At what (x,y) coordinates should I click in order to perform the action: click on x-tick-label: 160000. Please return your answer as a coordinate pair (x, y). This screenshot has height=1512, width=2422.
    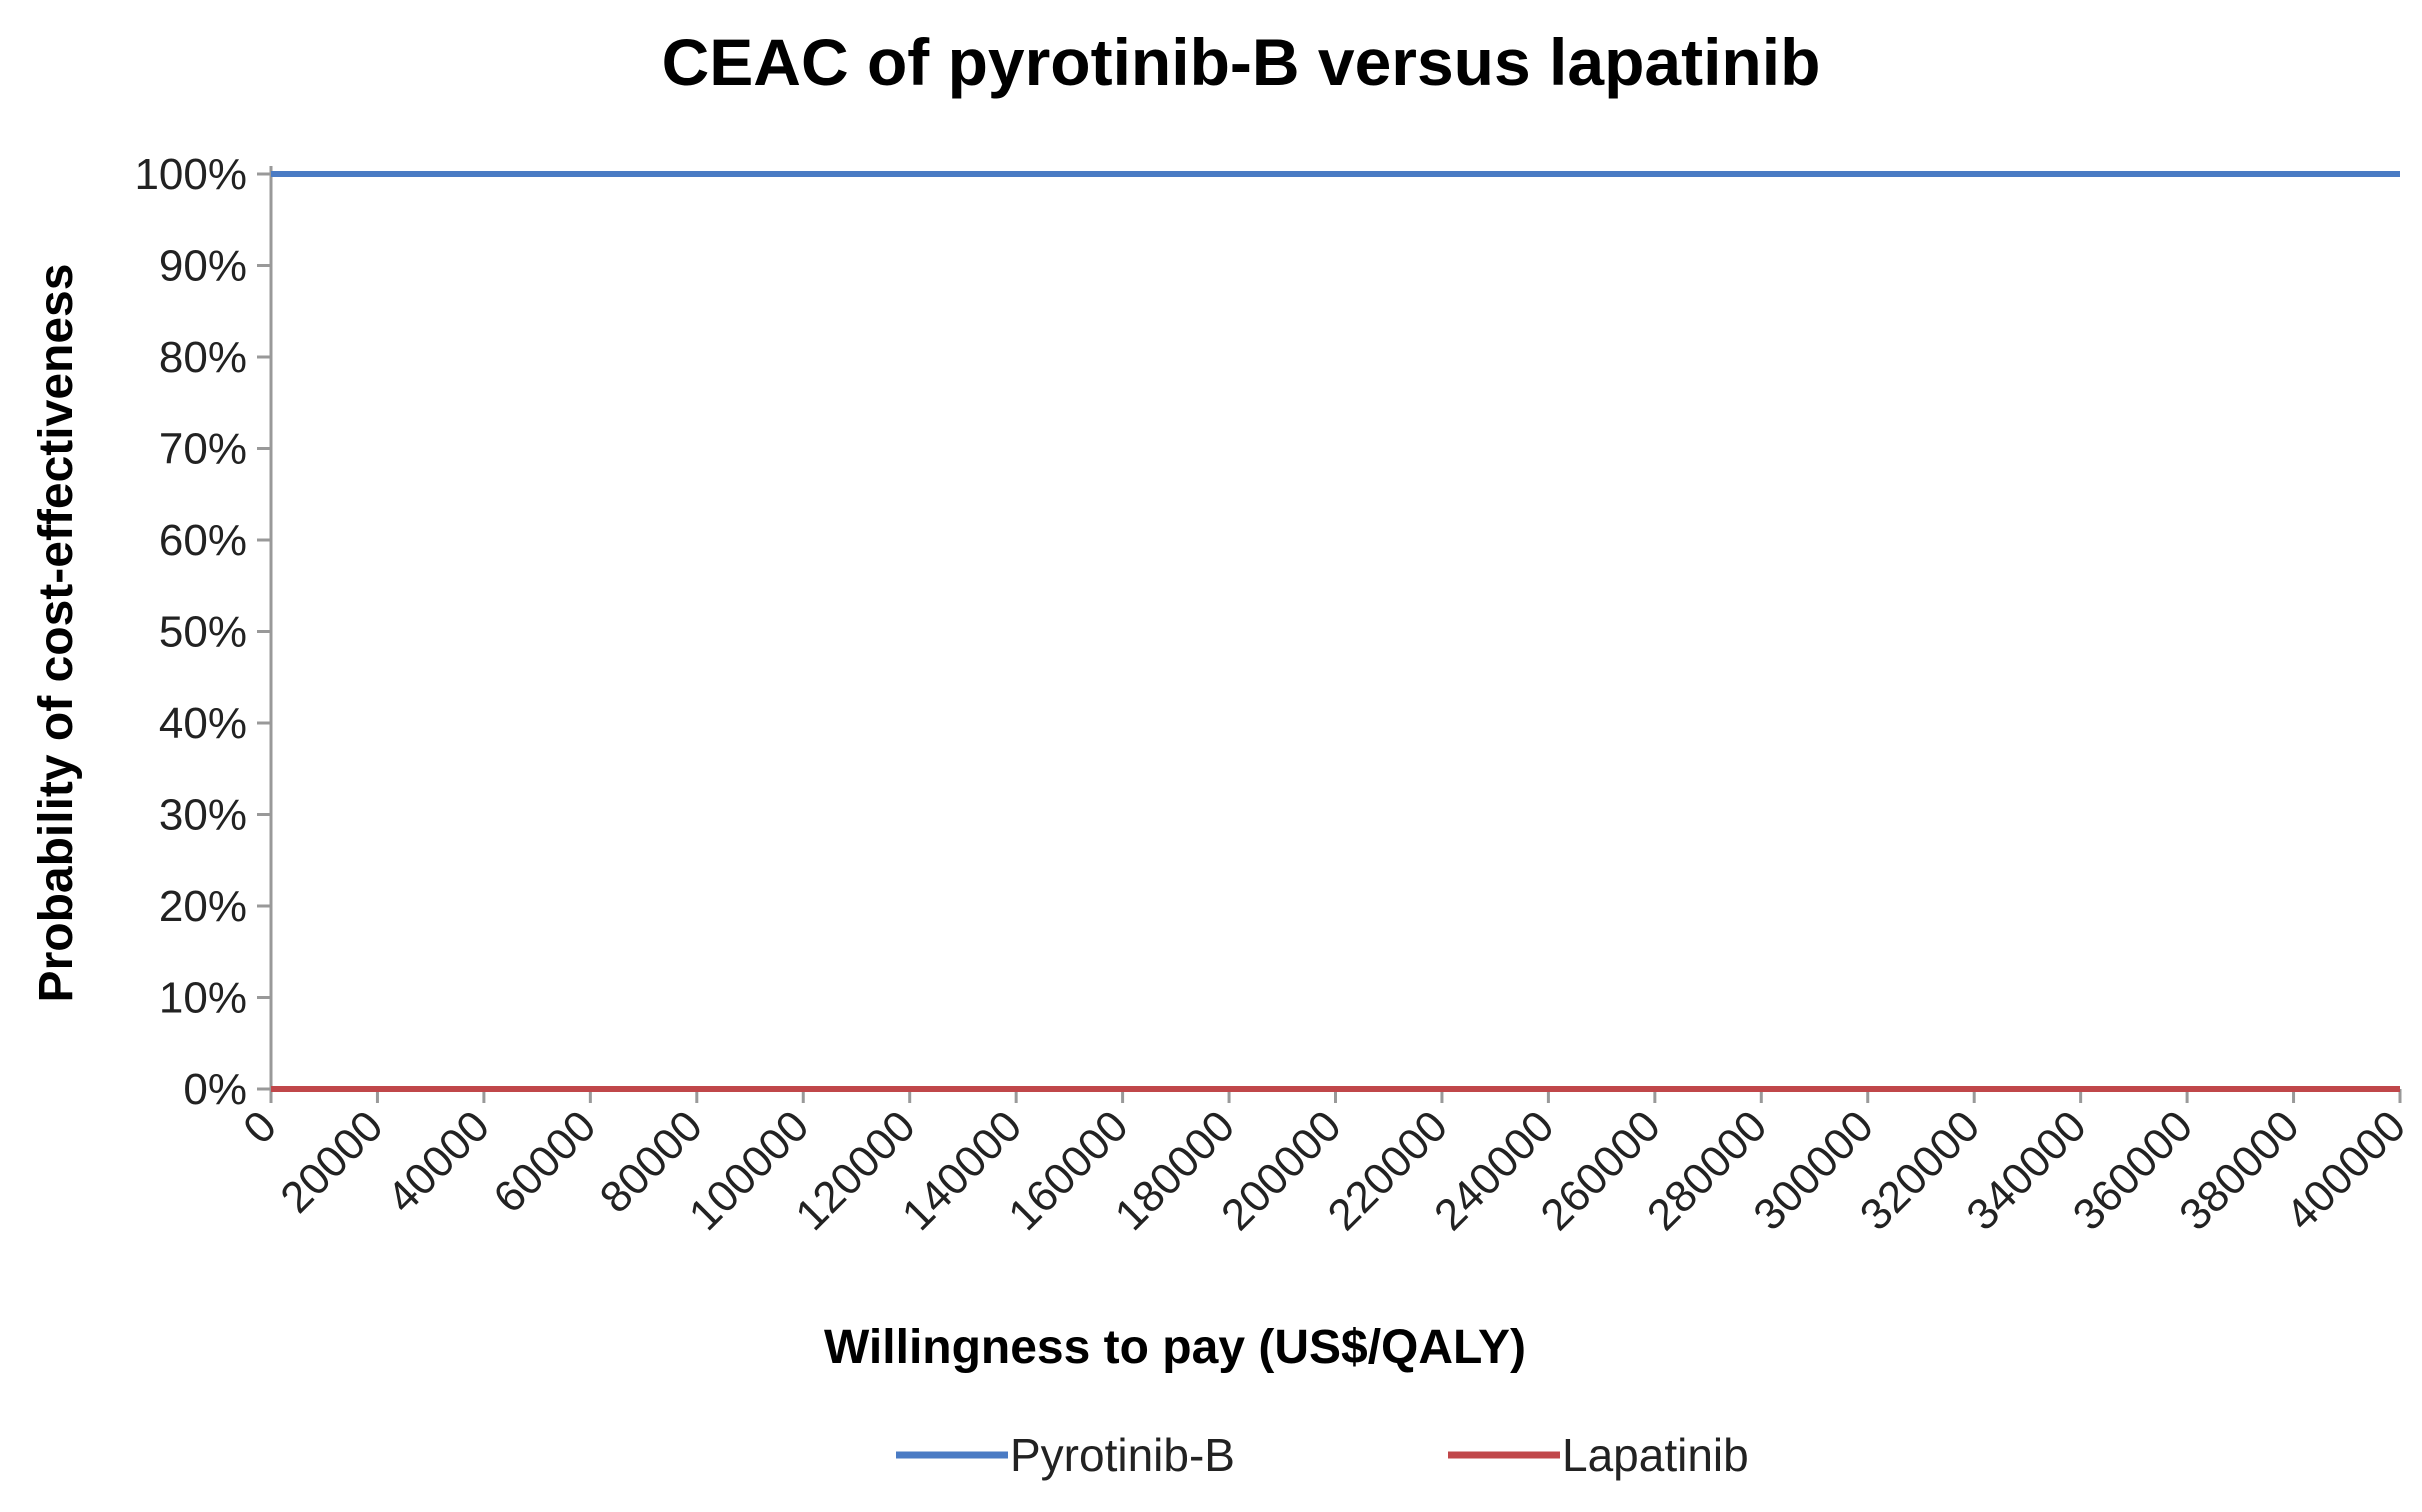
    Looking at the image, I should click on (1068, 1170).